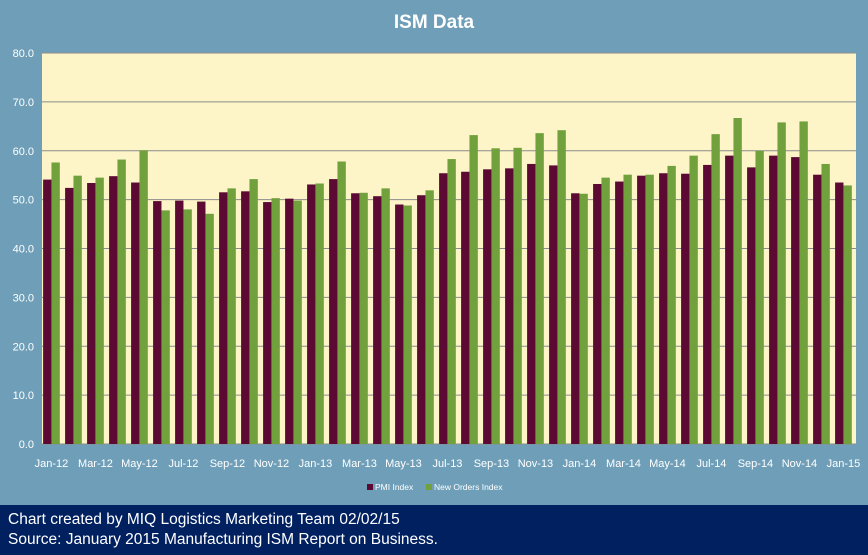 The height and width of the screenshot is (555, 868). What do you see at coordinates (580, 464) in the screenshot?
I see `x-tick-label: Jan-14` at bounding box center [580, 464].